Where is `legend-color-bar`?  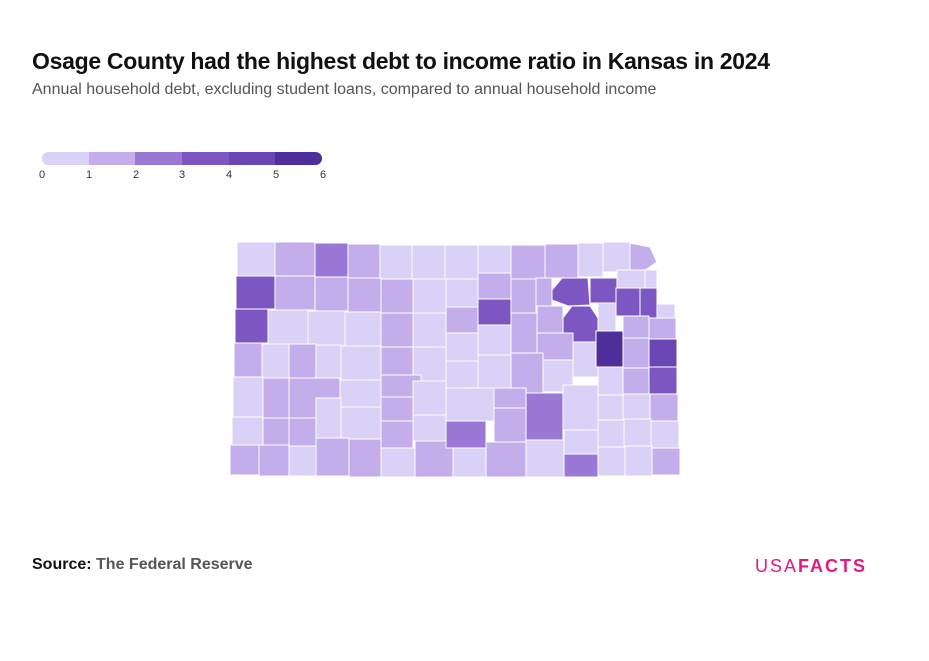 legend-color-bar is located at coordinates (182, 158).